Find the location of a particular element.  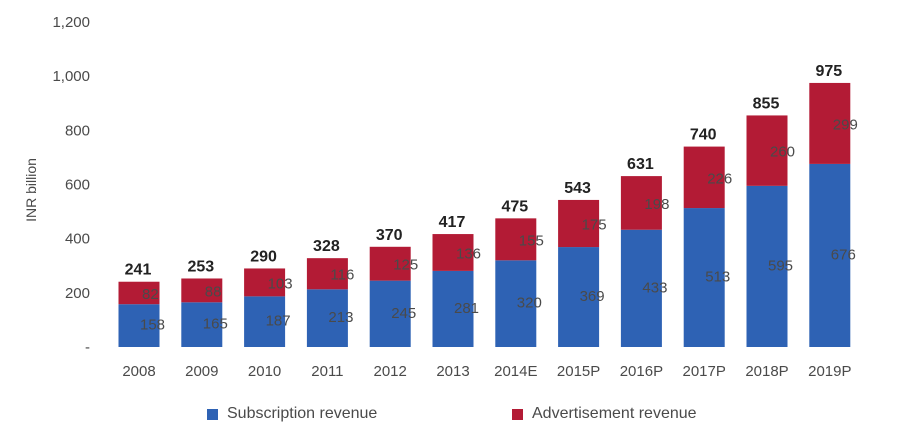

data-label-subscription: 433 is located at coordinates (654, 287).